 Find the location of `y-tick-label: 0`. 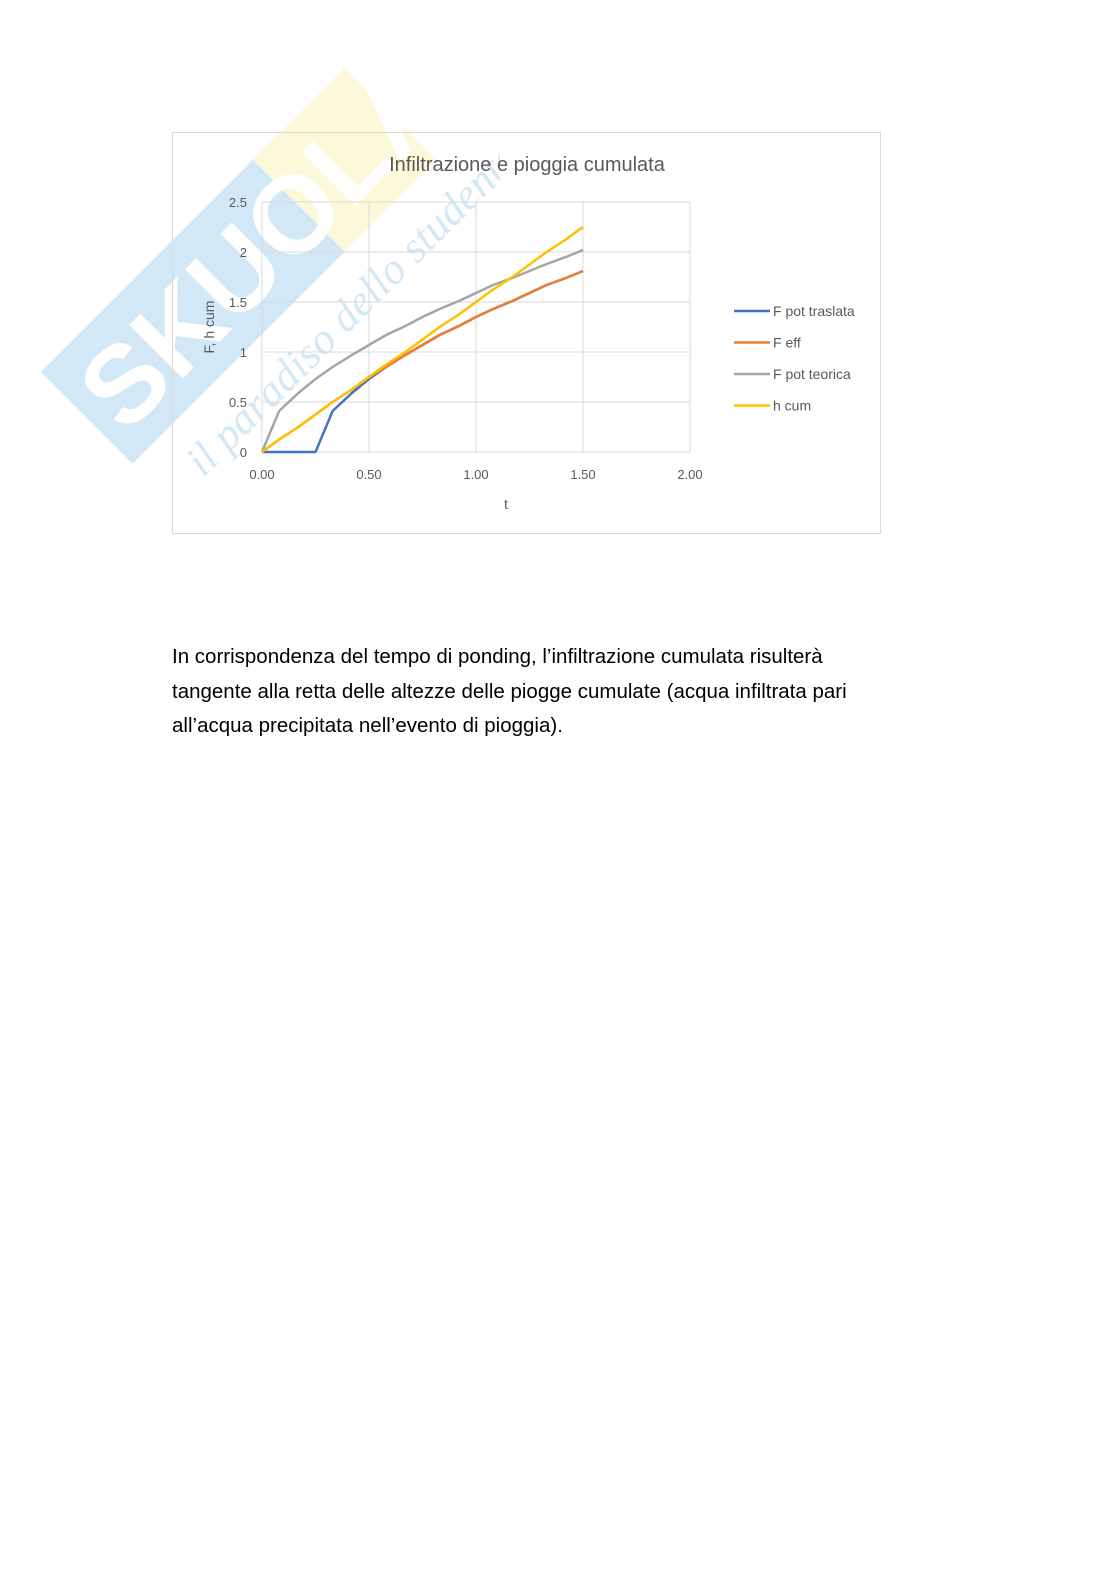

y-tick-label: 0 is located at coordinates (243, 452).